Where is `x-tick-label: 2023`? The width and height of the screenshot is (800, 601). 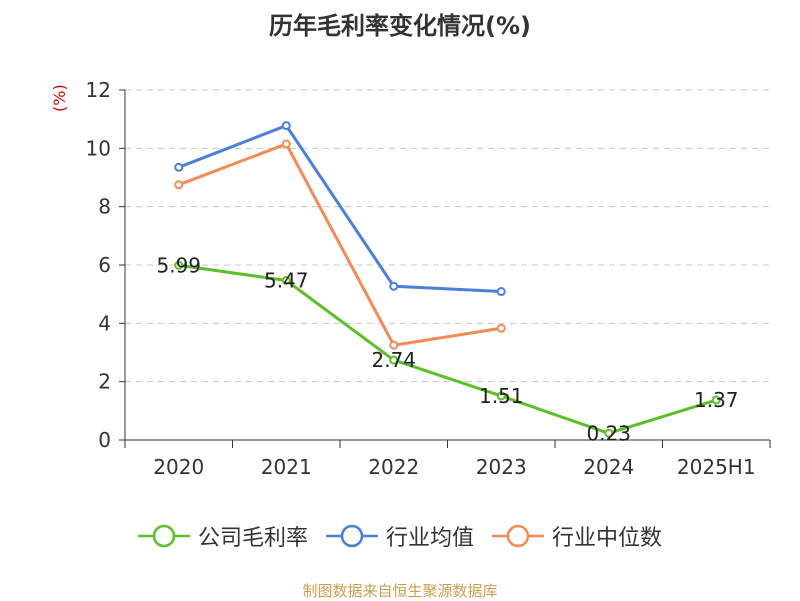
x-tick-label: 2023 is located at coordinates (501, 467).